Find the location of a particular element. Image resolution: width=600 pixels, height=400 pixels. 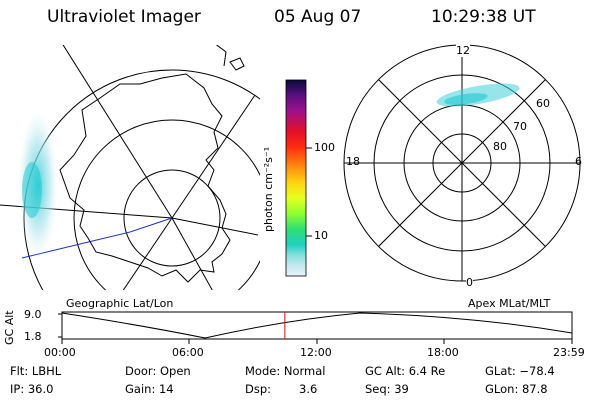

mlat-label-80: 80 is located at coordinates (500, 146).